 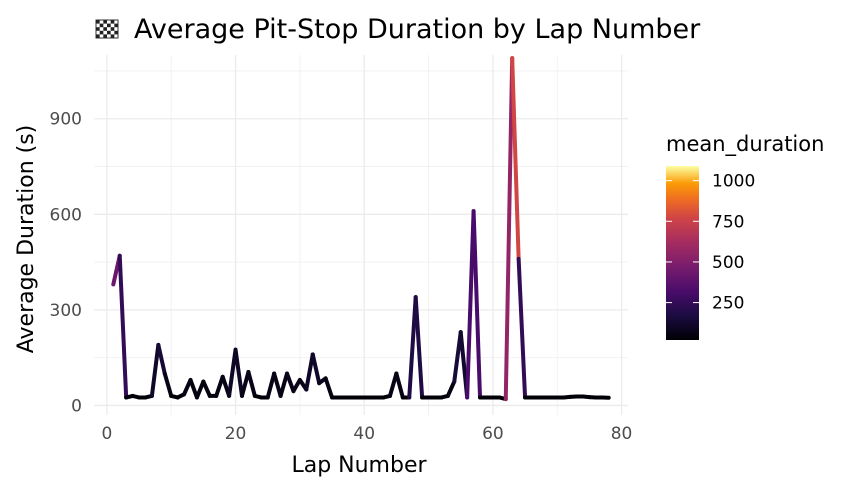 What do you see at coordinates (26, 239) in the screenshot?
I see `y-axis-title: Average Duration (s)` at bounding box center [26, 239].